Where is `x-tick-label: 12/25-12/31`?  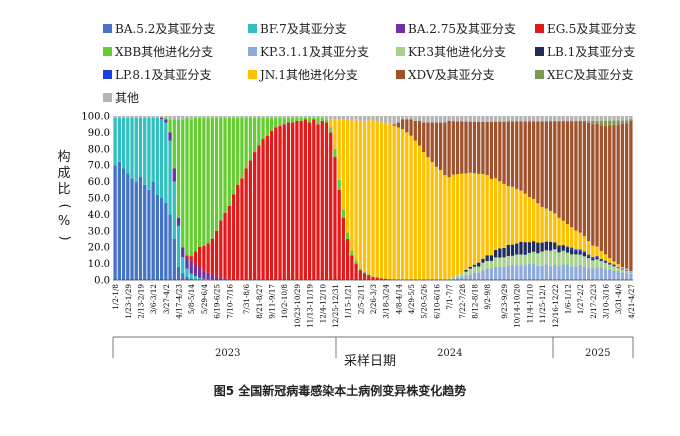
x-tick-label: 12/25-12/31 is located at coordinates (335, 306).